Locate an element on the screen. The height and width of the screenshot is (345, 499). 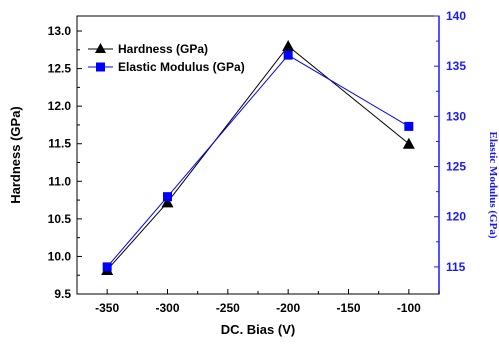
left-y-tick-label: 10.0 is located at coordinates (60, 256).